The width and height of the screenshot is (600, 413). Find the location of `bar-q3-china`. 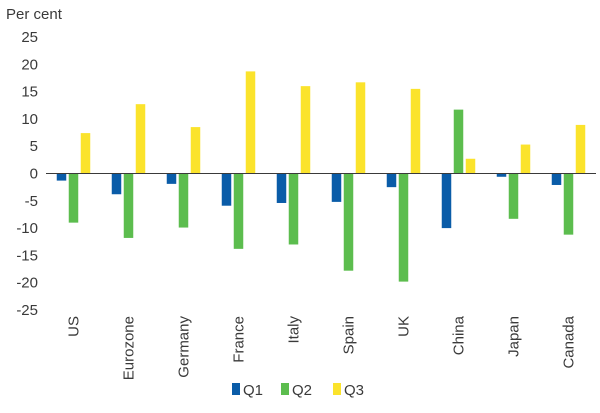

bar-q3-china is located at coordinates (470, 166).